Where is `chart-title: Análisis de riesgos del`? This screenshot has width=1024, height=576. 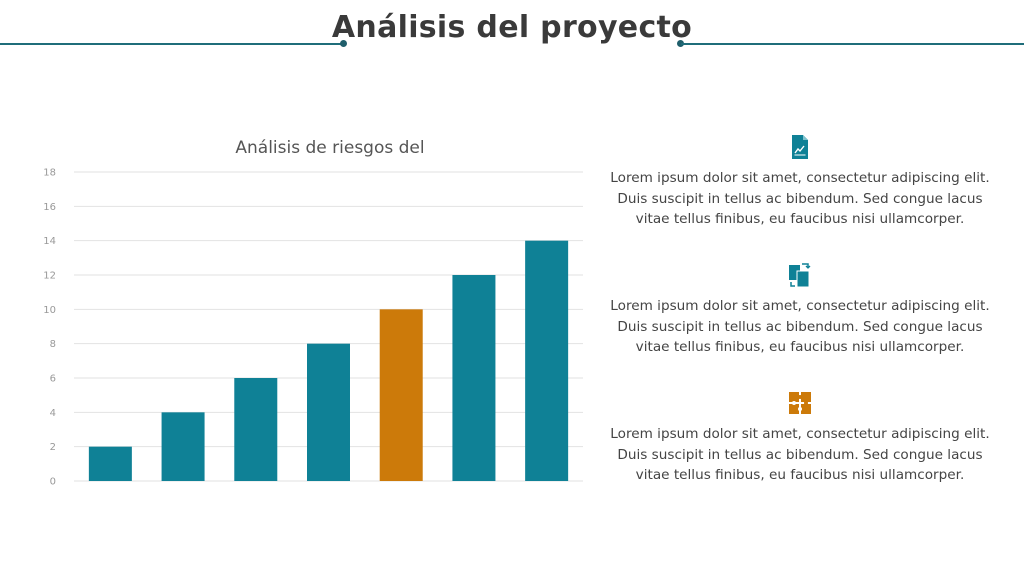 chart-title: Análisis de riesgos del is located at coordinates (330, 148).